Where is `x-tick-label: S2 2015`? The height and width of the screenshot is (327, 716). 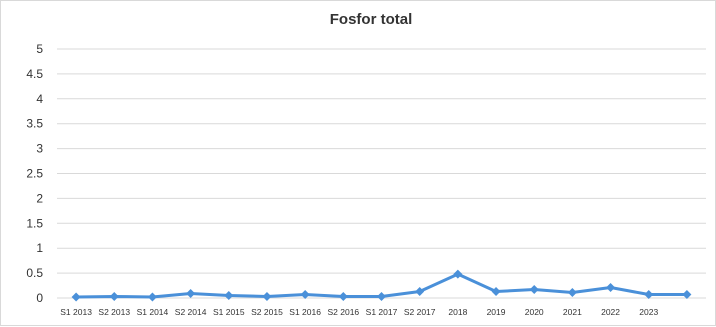
x-tick-label: S2 2015 is located at coordinates (267, 312).